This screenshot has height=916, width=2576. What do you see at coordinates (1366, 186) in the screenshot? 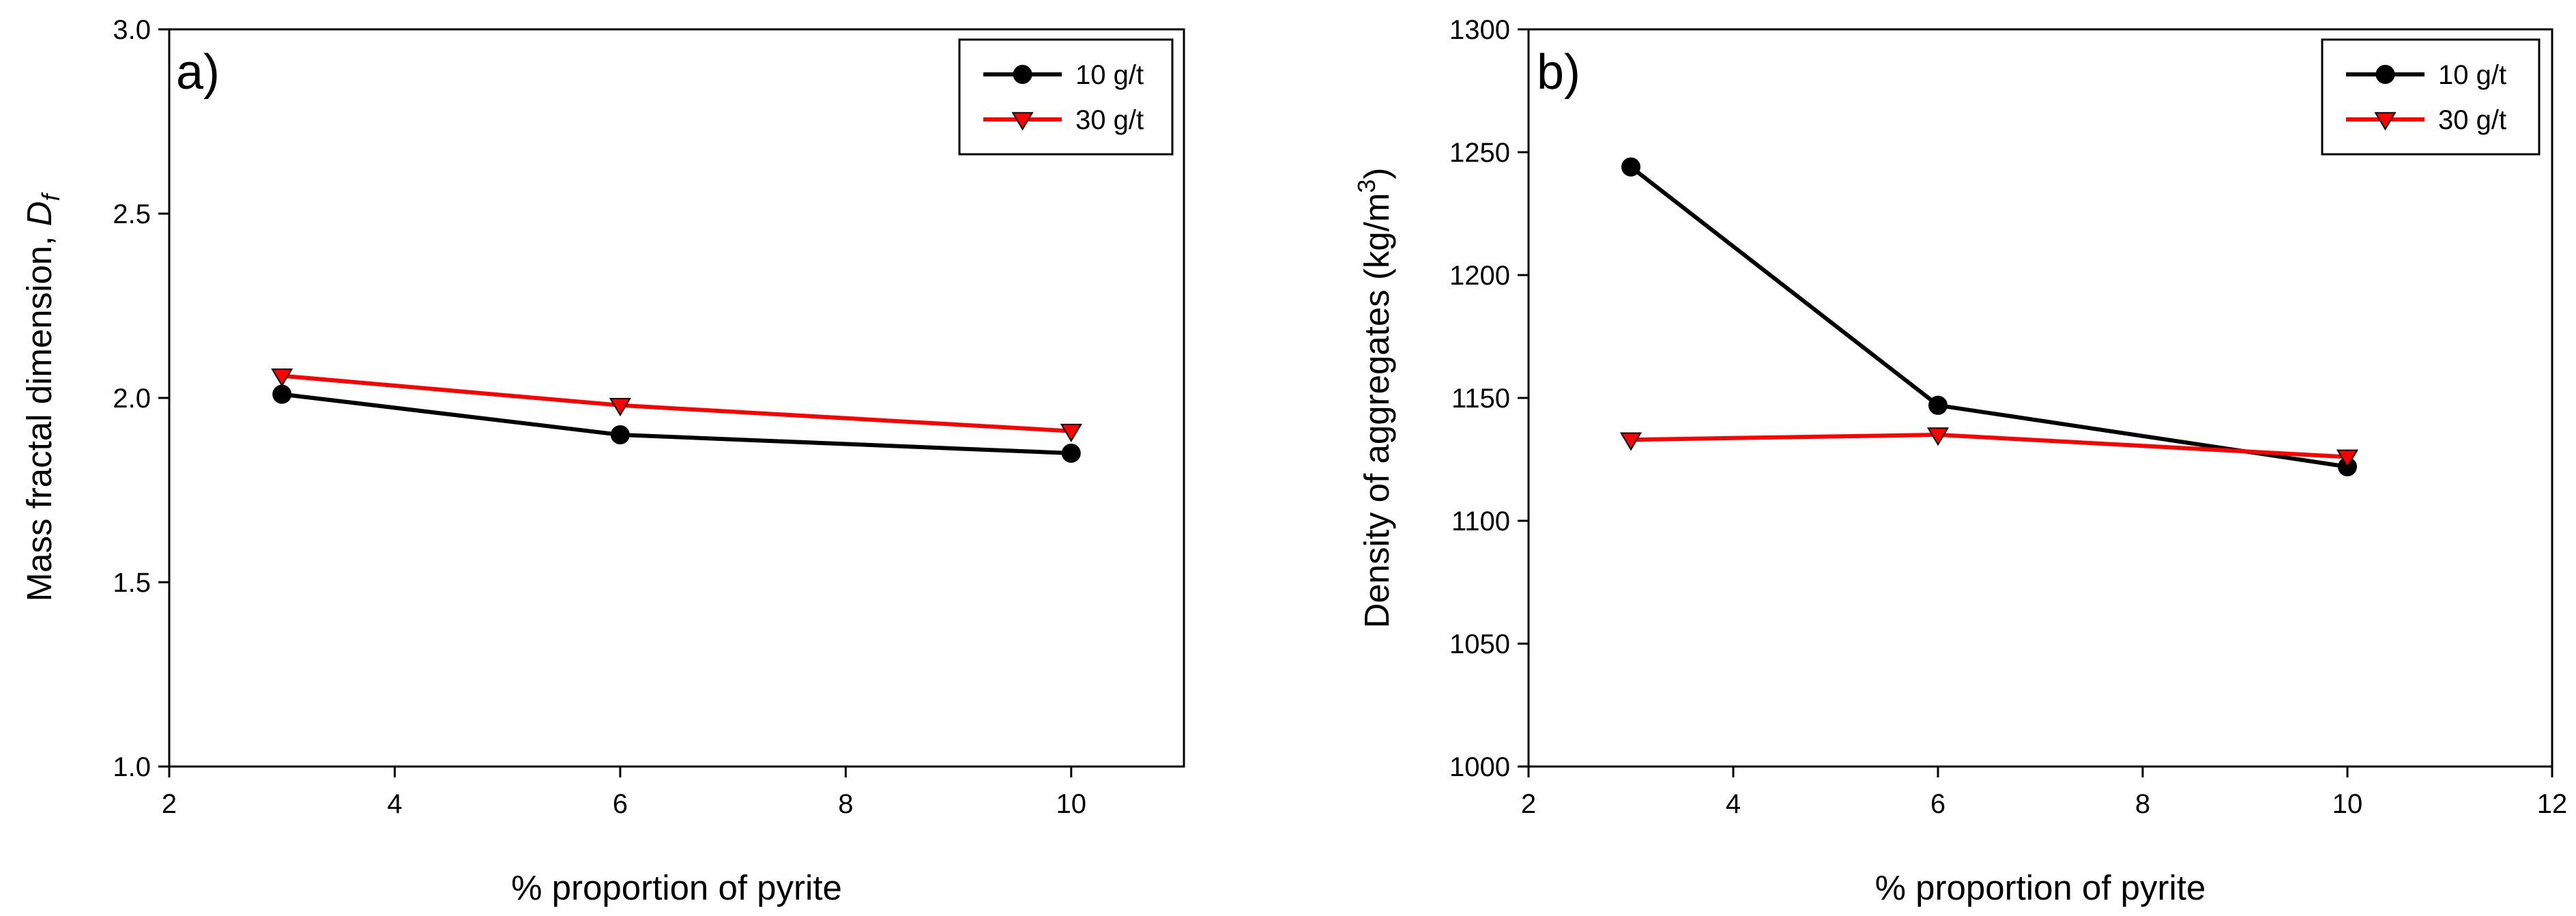
I see `panel-b-y-axis-title-superscript: 3` at bounding box center [1366, 186].